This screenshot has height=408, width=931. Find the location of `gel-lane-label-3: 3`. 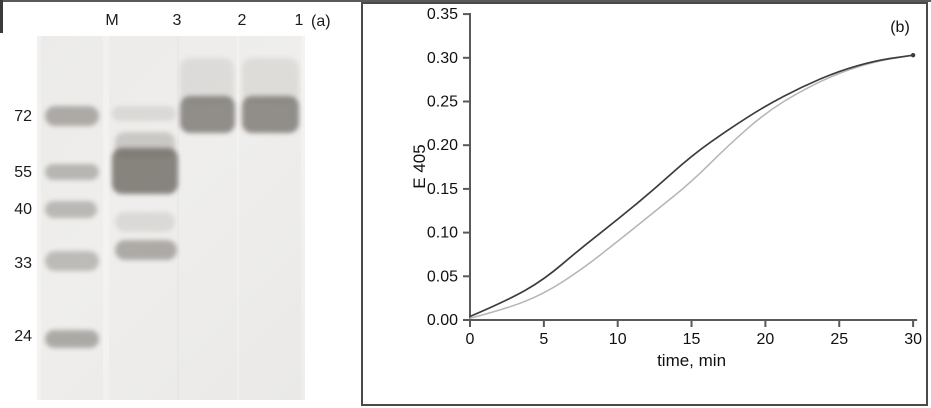

gel-lane-label-3: 3 is located at coordinates (177, 20).